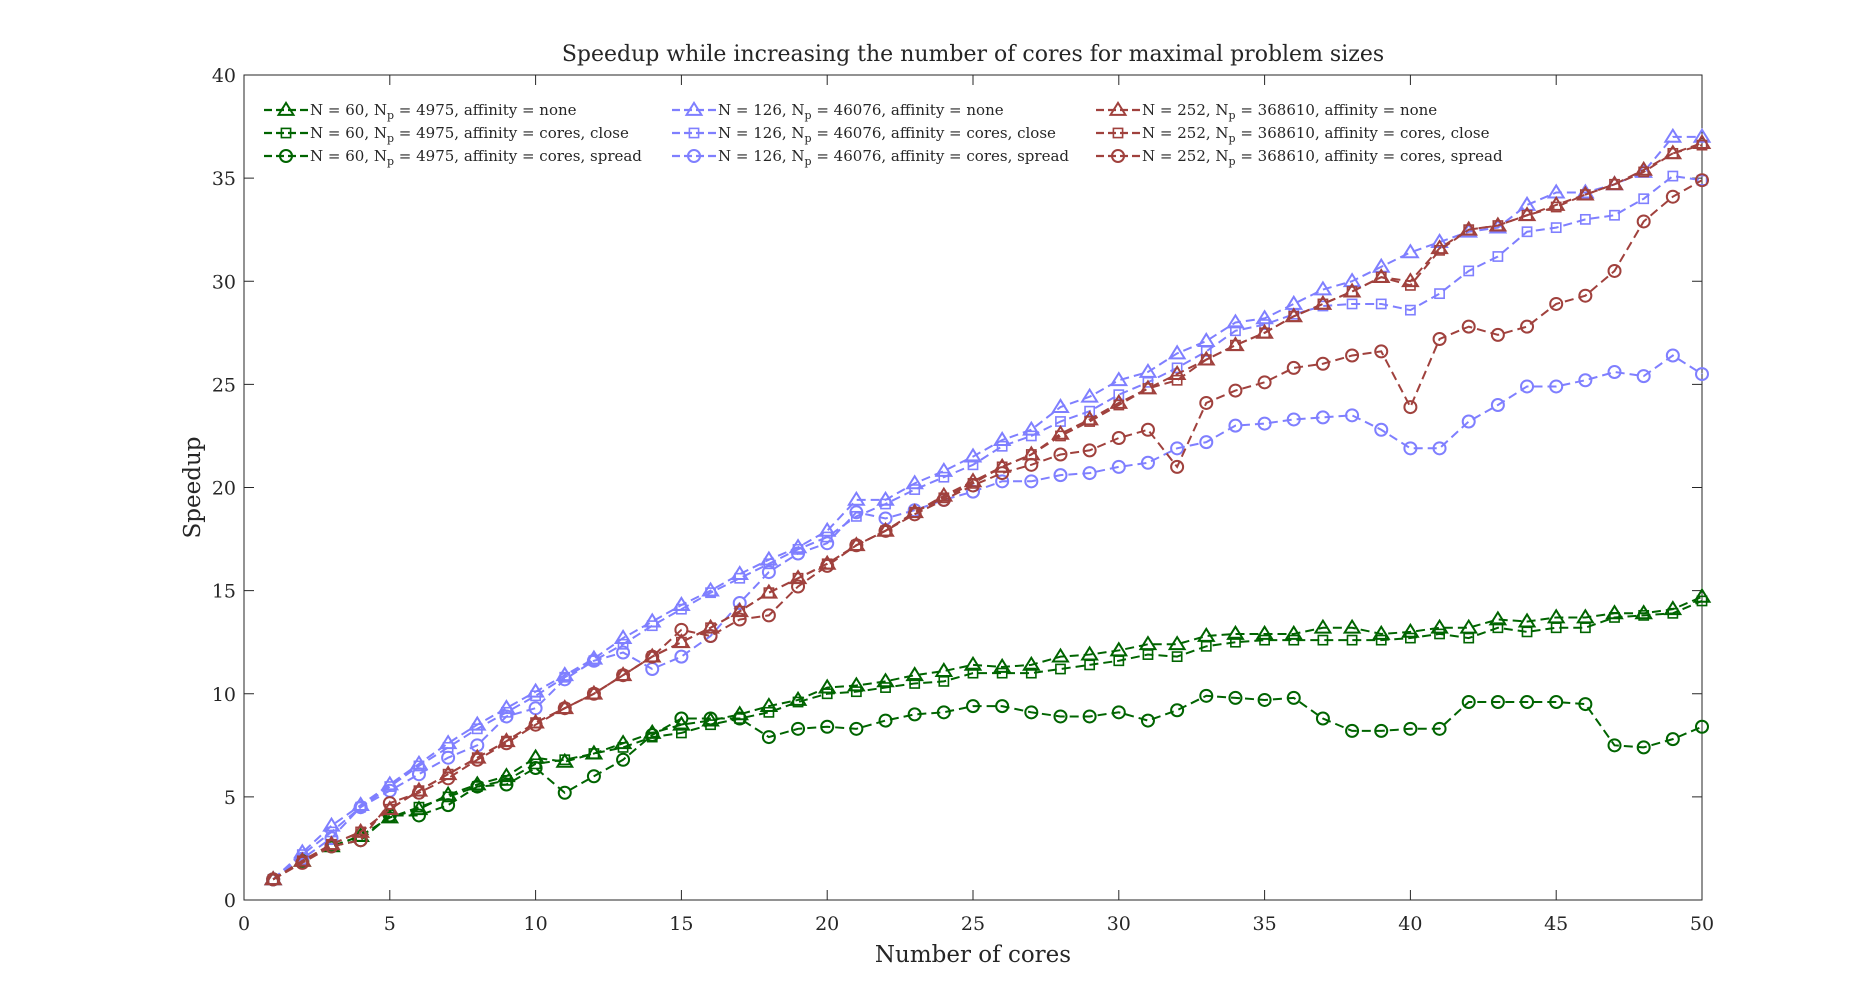 The width and height of the screenshot is (1853, 1002). What do you see at coordinates (224, 592) in the screenshot?
I see `y-tick-label: 15` at bounding box center [224, 592].